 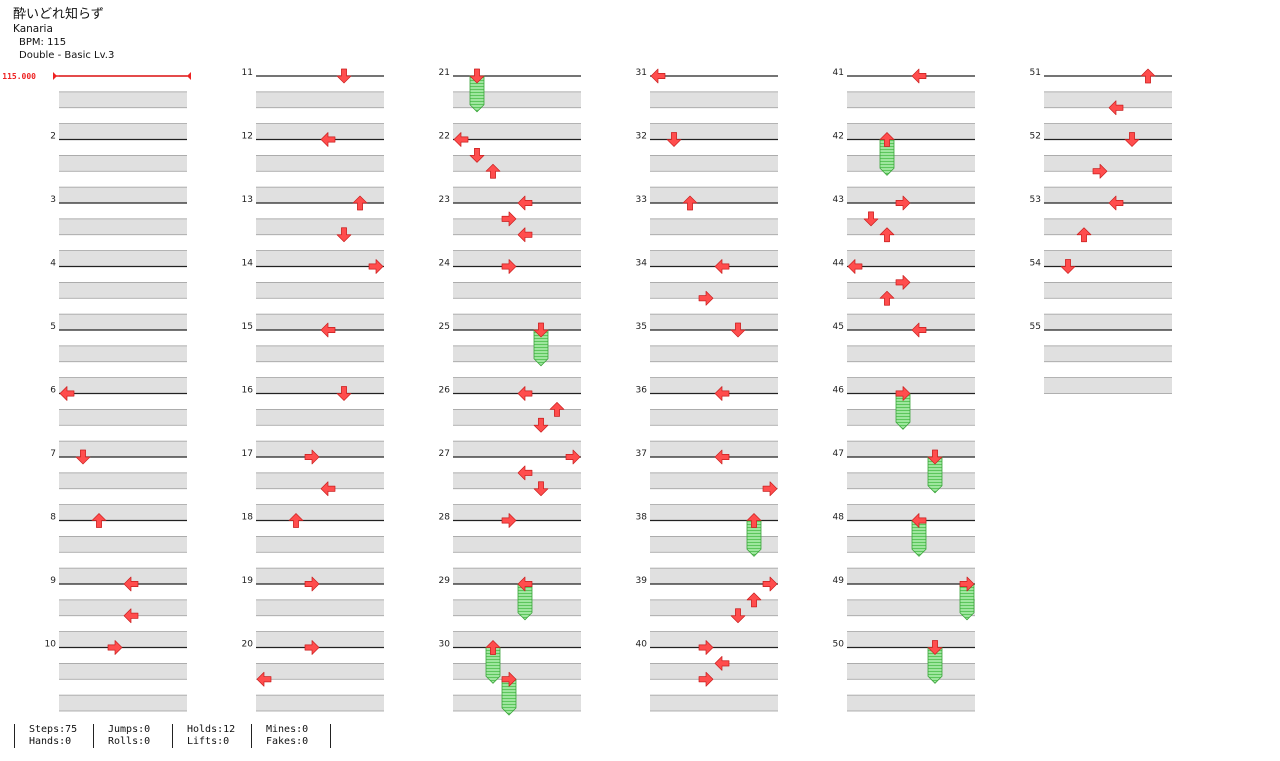 I want to click on measure-number: 41, so click(x=838, y=73).